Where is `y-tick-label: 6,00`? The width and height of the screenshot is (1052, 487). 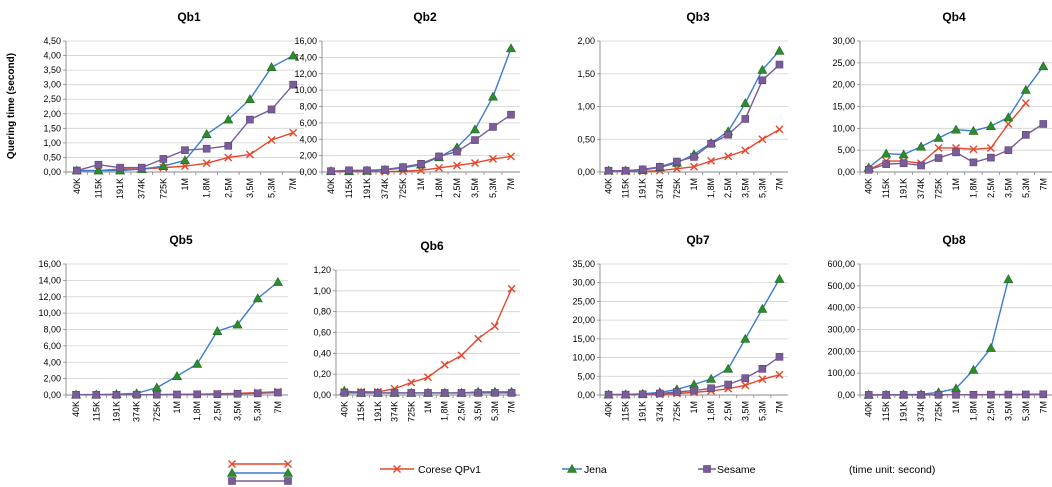
y-tick-label: 6,00 is located at coordinates (52, 346).